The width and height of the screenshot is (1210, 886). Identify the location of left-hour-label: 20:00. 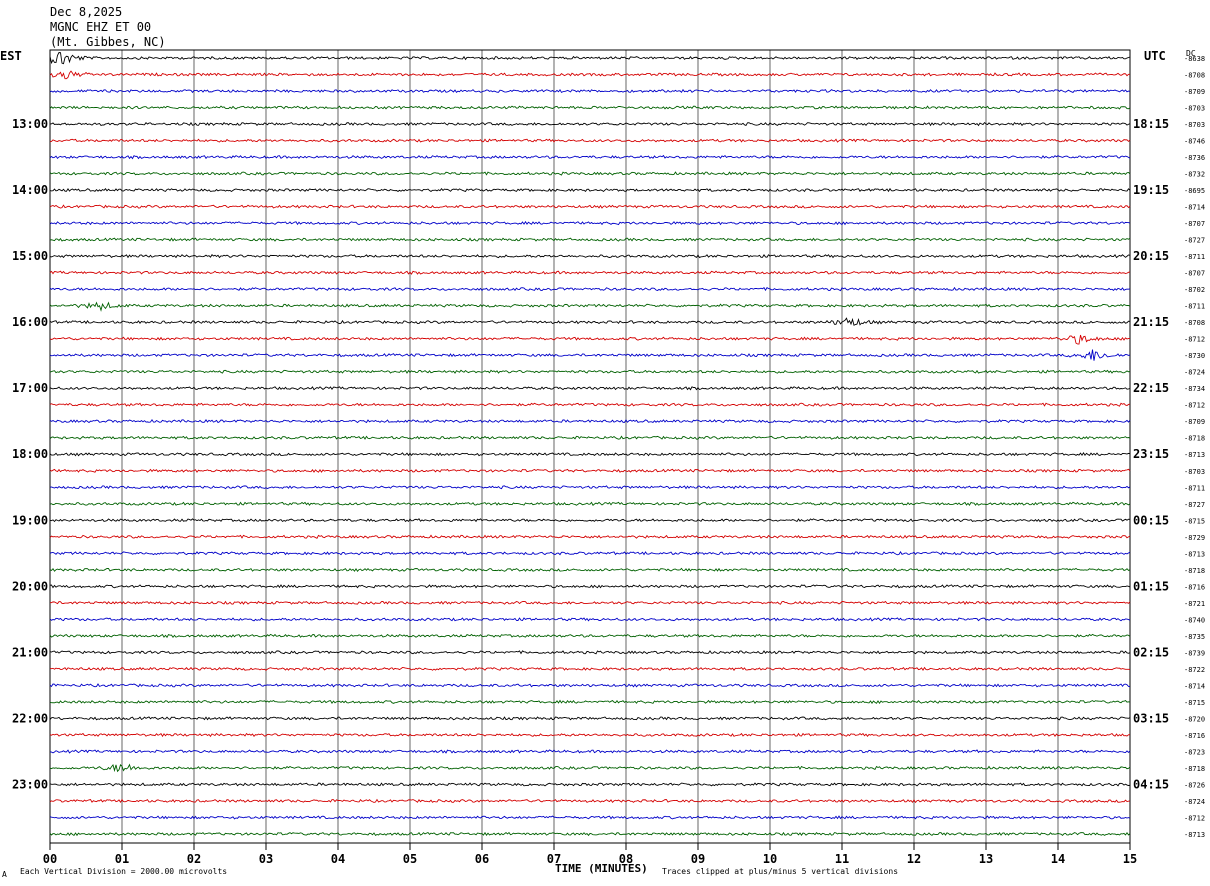
(30, 586).